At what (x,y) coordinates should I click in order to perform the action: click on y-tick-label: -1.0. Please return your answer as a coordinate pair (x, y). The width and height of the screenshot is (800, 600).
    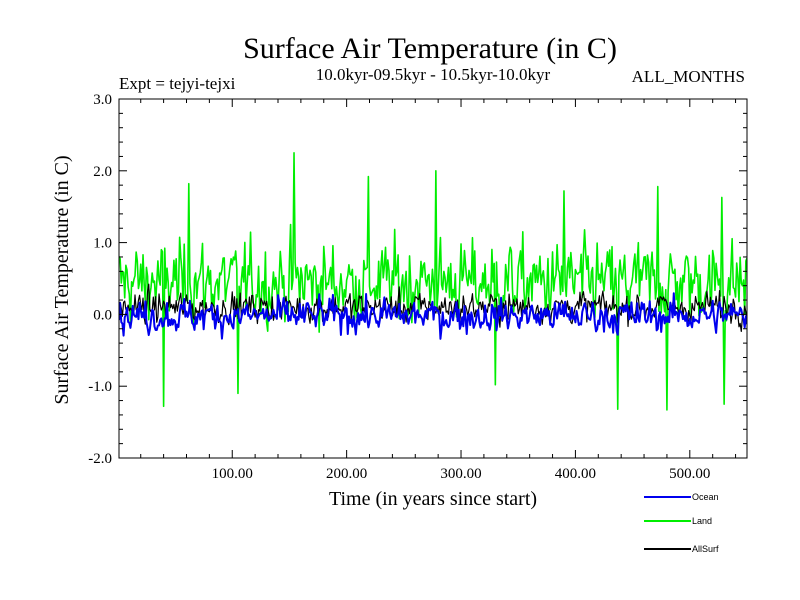
    Looking at the image, I should click on (100, 387).